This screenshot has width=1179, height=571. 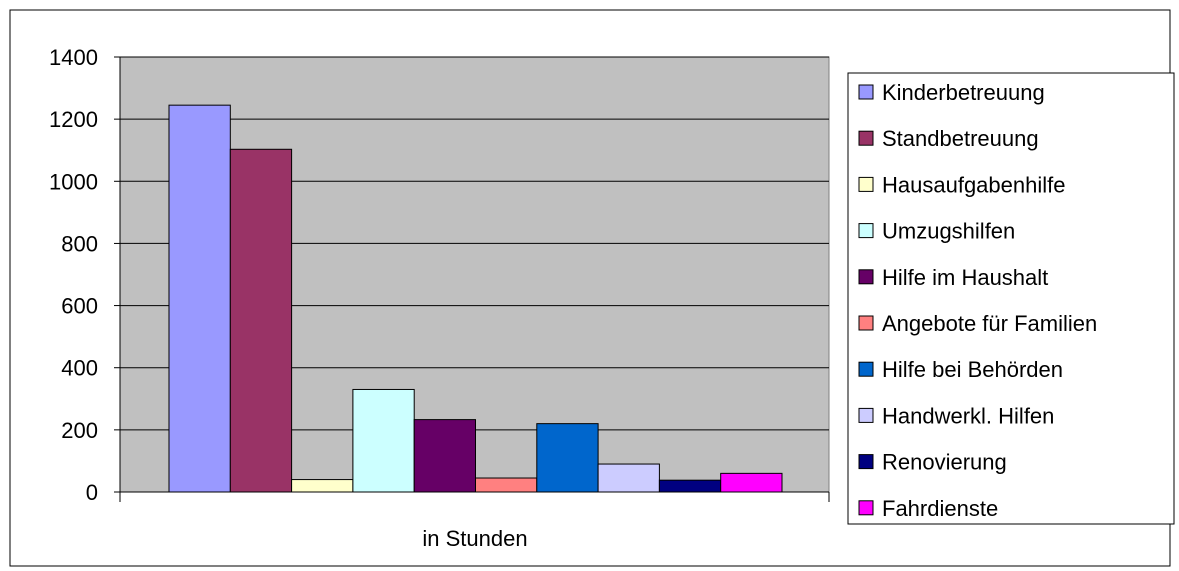 I want to click on y-tick-label: 400, so click(x=79, y=368).